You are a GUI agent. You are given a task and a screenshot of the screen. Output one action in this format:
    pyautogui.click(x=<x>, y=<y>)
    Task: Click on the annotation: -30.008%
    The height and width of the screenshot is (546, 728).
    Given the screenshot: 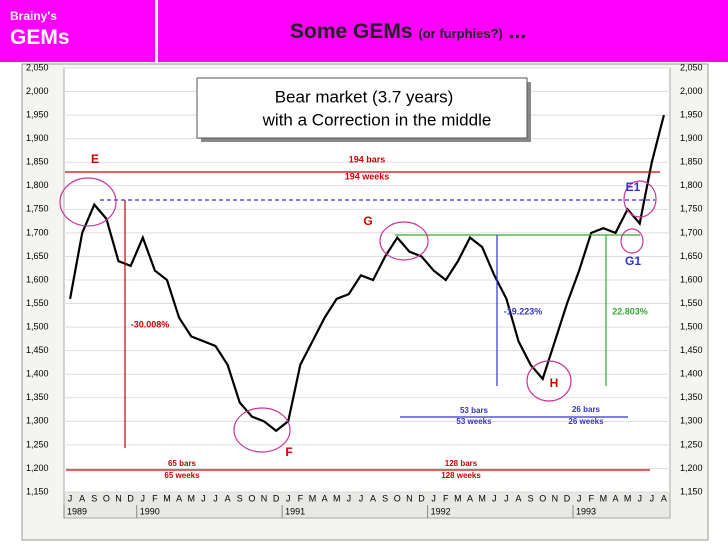 What is the action you would take?
    pyautogui.click(x=150, y=324)
    